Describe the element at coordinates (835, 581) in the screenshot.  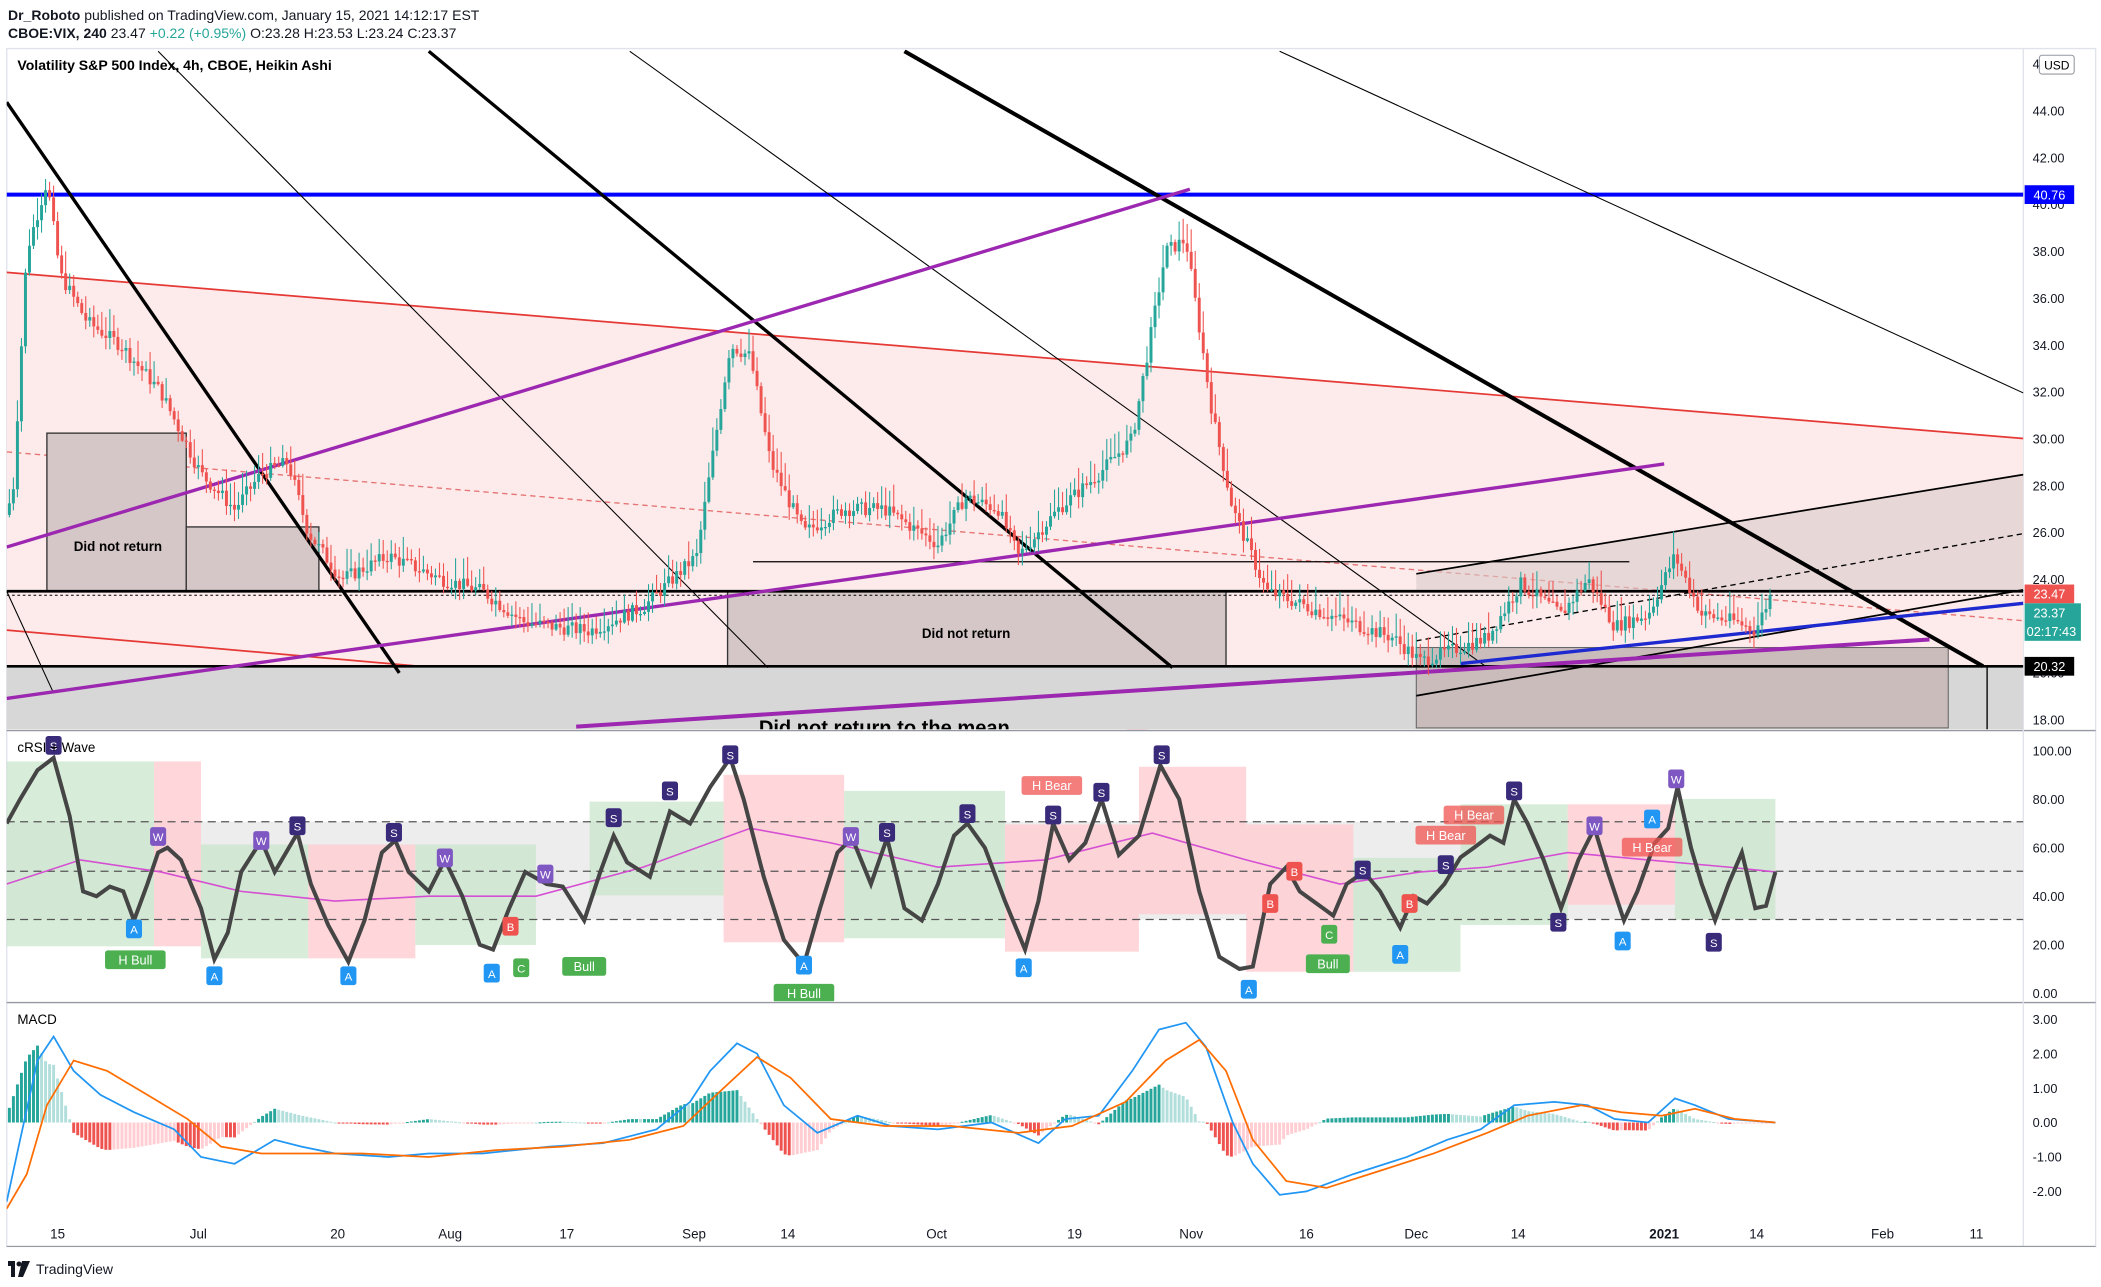
I see `purple-trendline-middle` at that location.